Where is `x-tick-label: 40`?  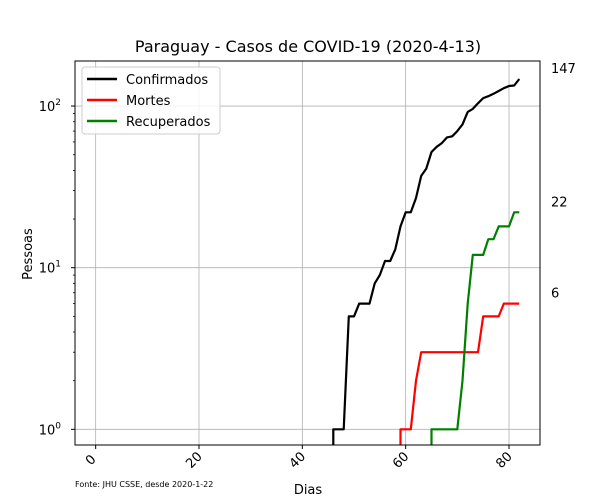
x-tick-label: 40 is located at coordinates (298, 460).